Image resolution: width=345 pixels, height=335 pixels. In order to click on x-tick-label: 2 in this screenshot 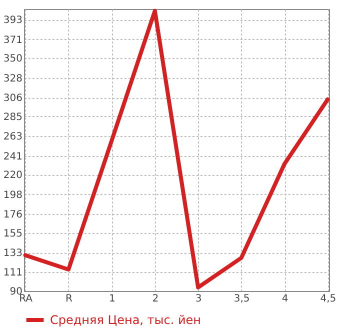, I will do `click(155, 299)`.